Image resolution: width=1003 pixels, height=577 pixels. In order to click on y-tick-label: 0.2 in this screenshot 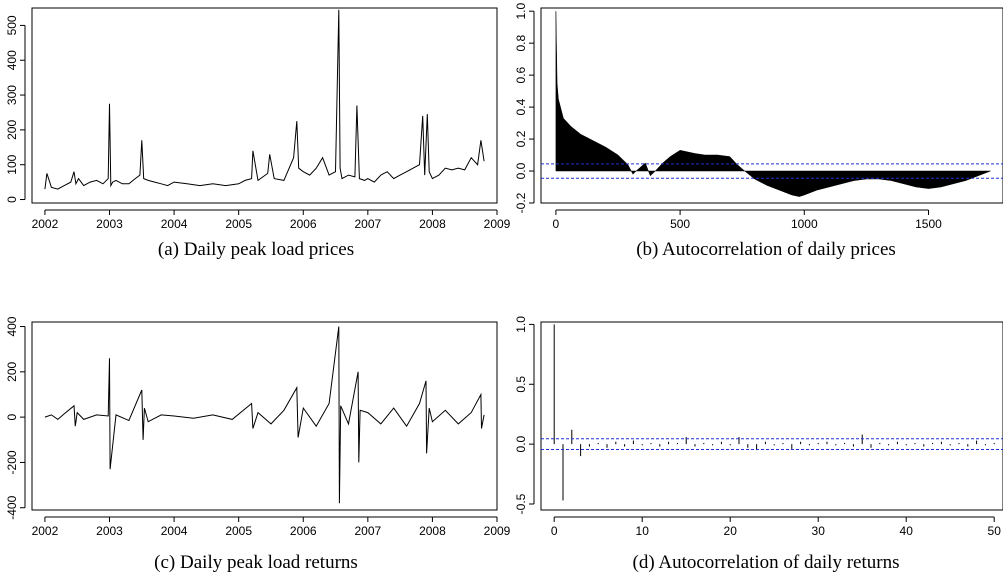, I will do `click(521, 138)`.